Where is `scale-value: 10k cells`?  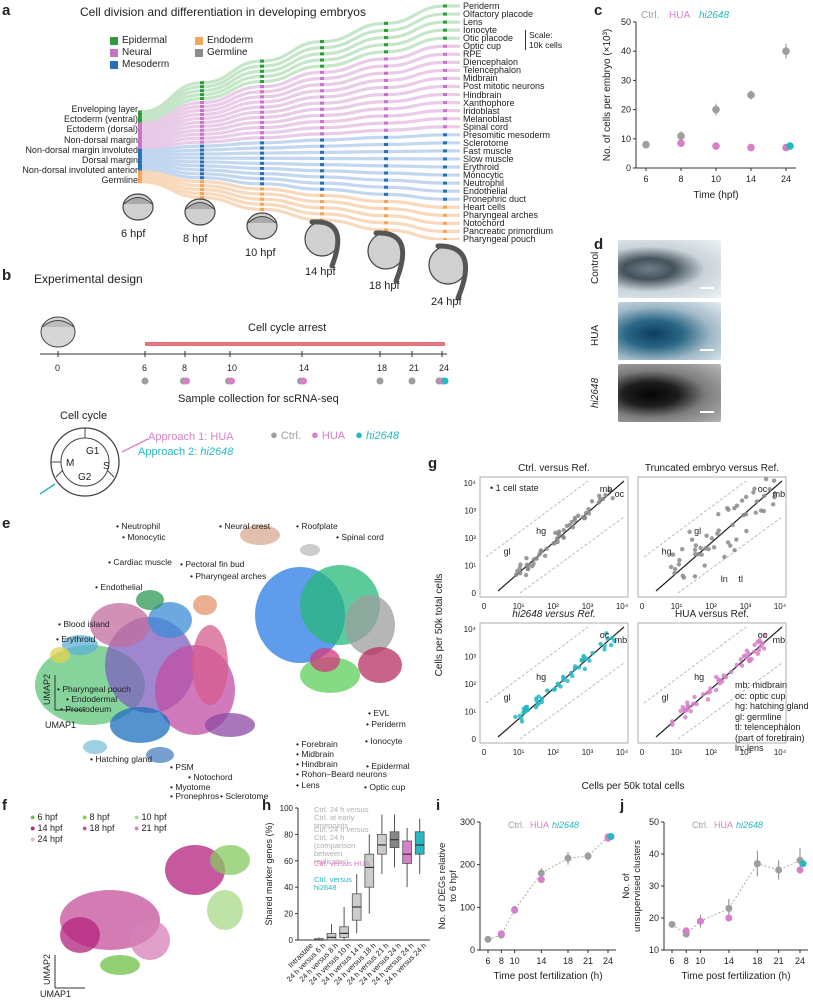
scale-value: 10k cells is located at coordinates (546, 45).